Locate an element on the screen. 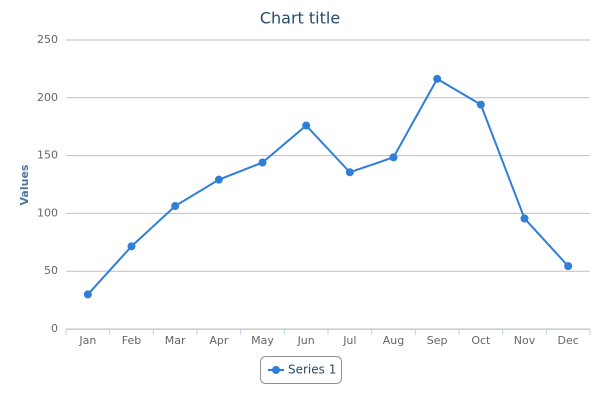  legend-label: Series 1 is located at coordinates (312, 370).